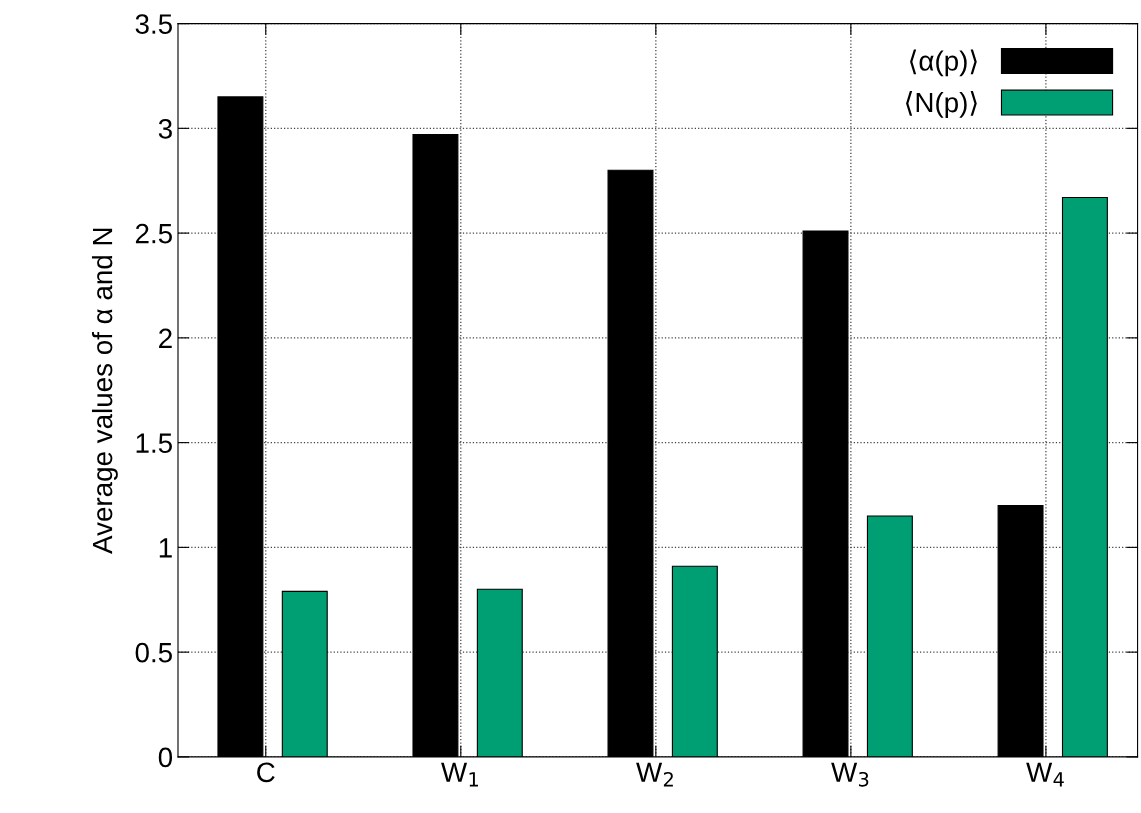 This screenshot has height=813, width=1141. Describe the element at coordinates (1045, 774) in the screenshot. I see `x-tick-label: W$_{4}$` at that location.